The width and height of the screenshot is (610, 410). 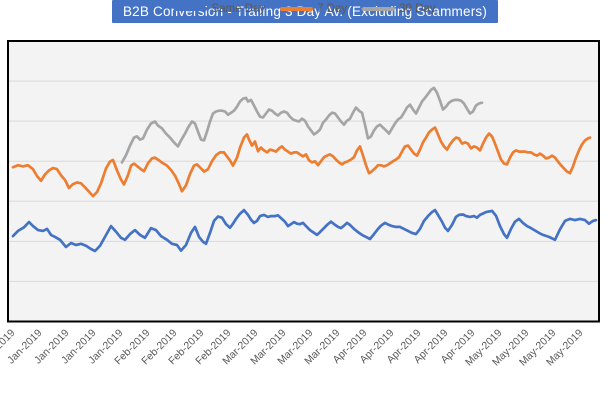 I want to click on legend-label-7-day: 7 Day, so click(x=332, y=9).